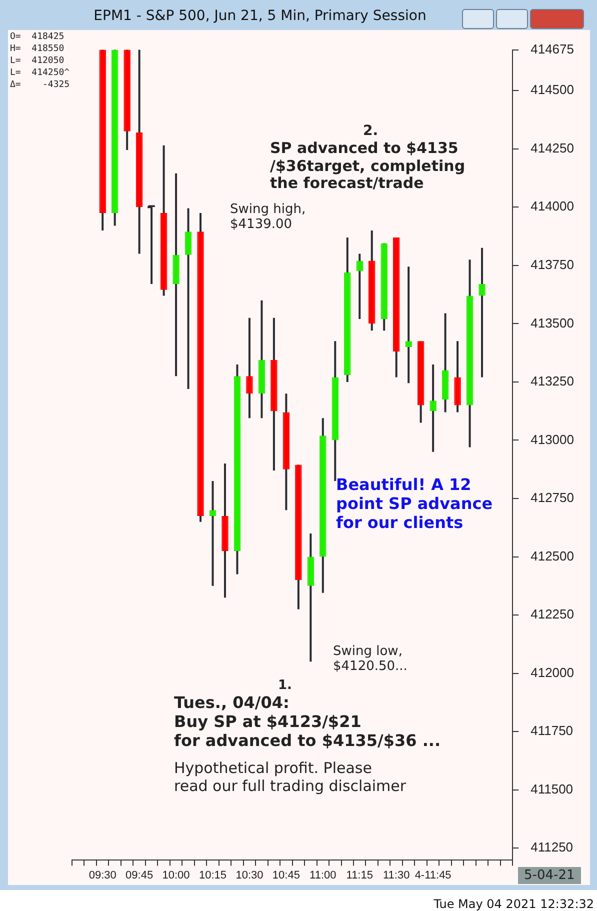 Image resolution: width=597 pixels, height=911 pixels. I want to click on y-tick-label: 413000, so click(552, 439).